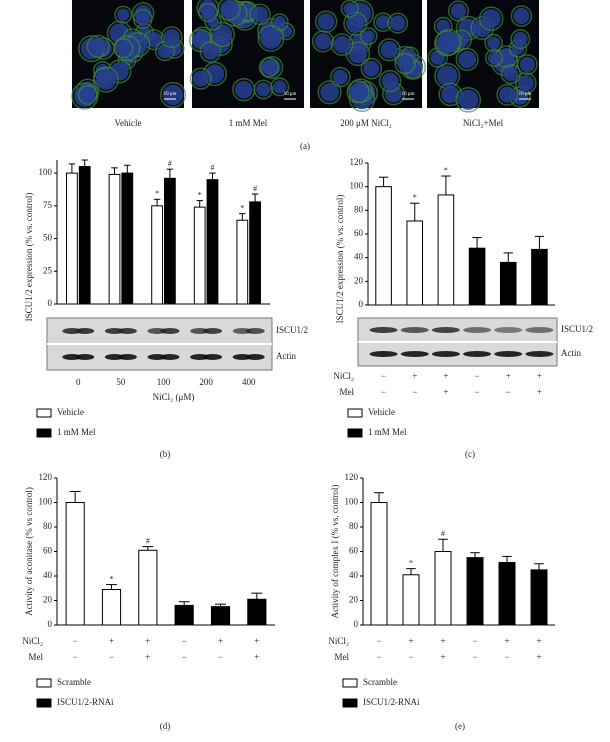  Describe the element at coordinates (70, 412) in the screenshot. I see `legend-label: Vehicle` at that location.